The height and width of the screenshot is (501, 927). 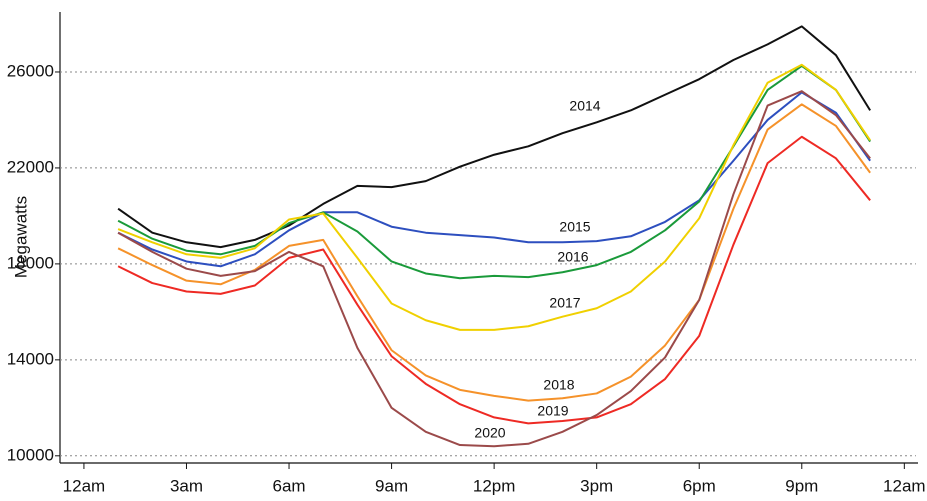 I want to click on y-tick-label: 10000, so click(x=30, y=454).